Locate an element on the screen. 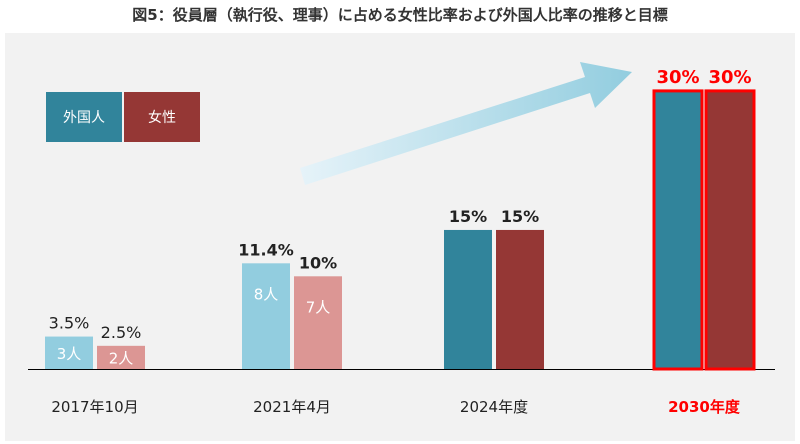  inner-label-foreign-0: 3人 is located at coordinates (69, 354).